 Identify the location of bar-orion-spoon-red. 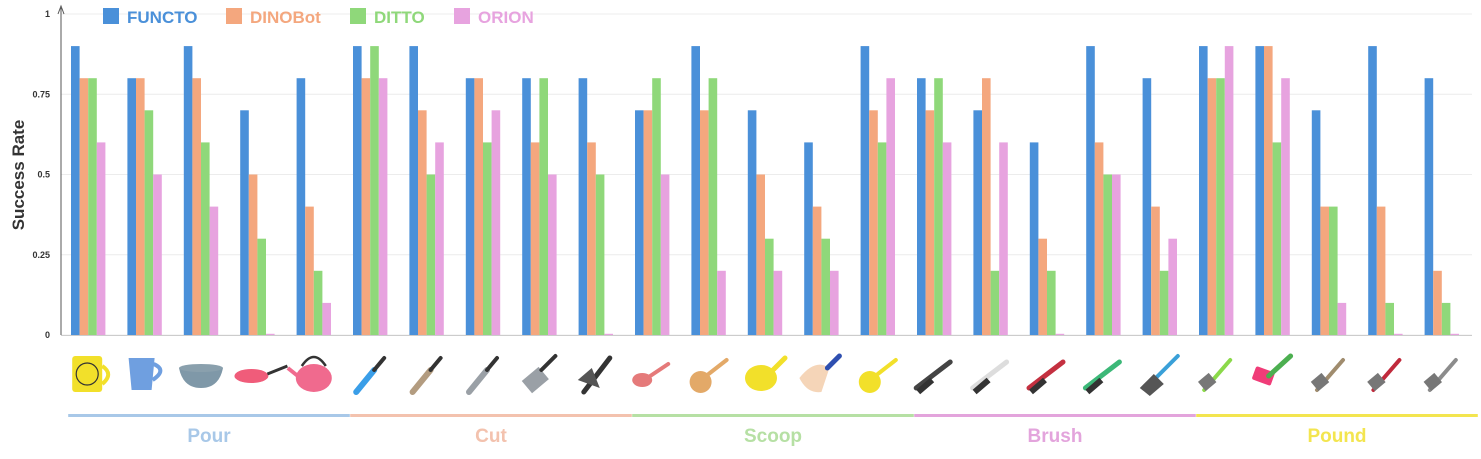
(665, 254).